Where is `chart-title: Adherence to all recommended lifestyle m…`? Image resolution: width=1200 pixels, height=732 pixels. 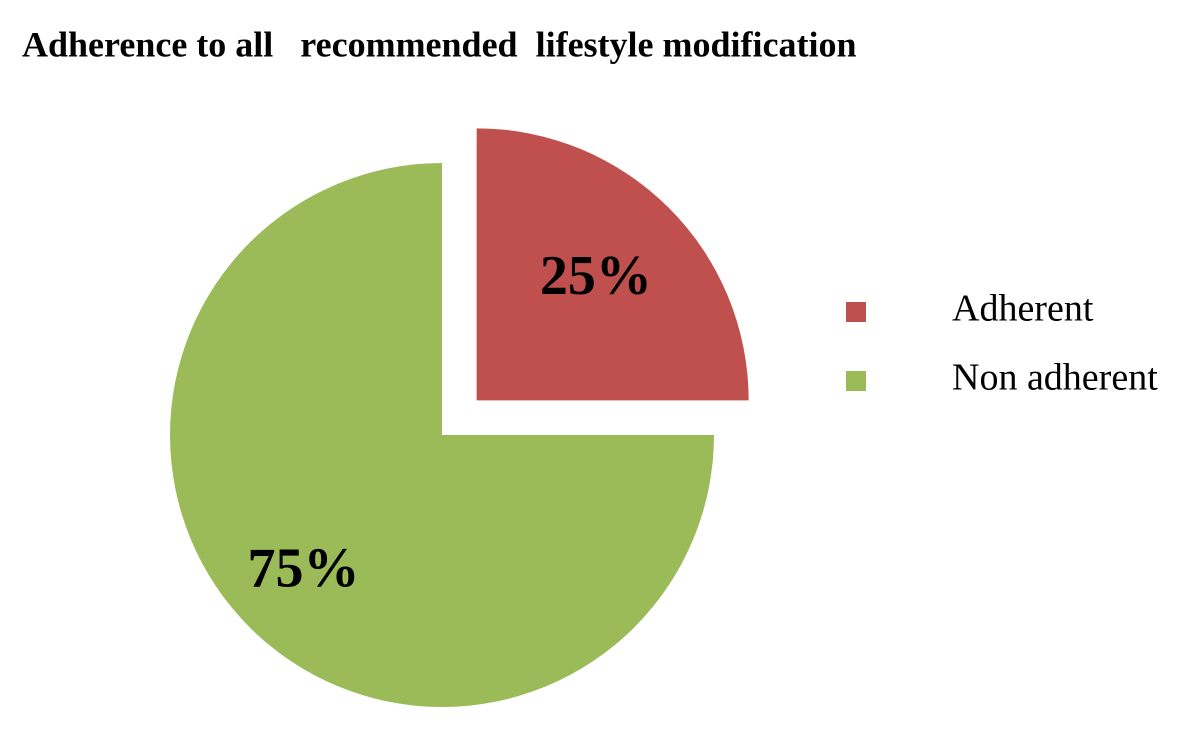 chart-title: Adherence to all recommended lifestyle m… is located at coordinates (439, 44).